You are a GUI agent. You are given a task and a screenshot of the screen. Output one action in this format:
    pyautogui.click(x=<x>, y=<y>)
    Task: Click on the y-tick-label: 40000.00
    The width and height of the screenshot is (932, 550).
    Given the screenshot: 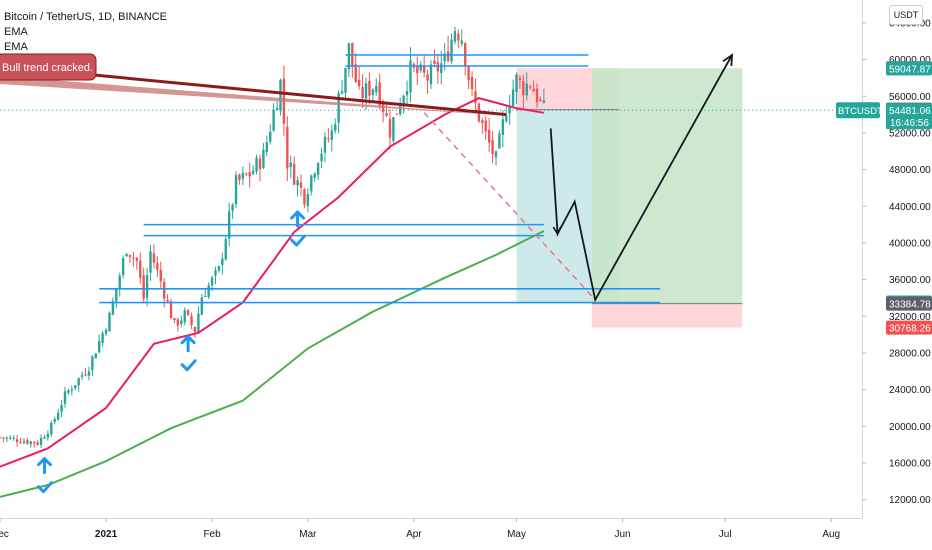 What is the action you would take?
    pyautogui.click(x=910, y=243)
    